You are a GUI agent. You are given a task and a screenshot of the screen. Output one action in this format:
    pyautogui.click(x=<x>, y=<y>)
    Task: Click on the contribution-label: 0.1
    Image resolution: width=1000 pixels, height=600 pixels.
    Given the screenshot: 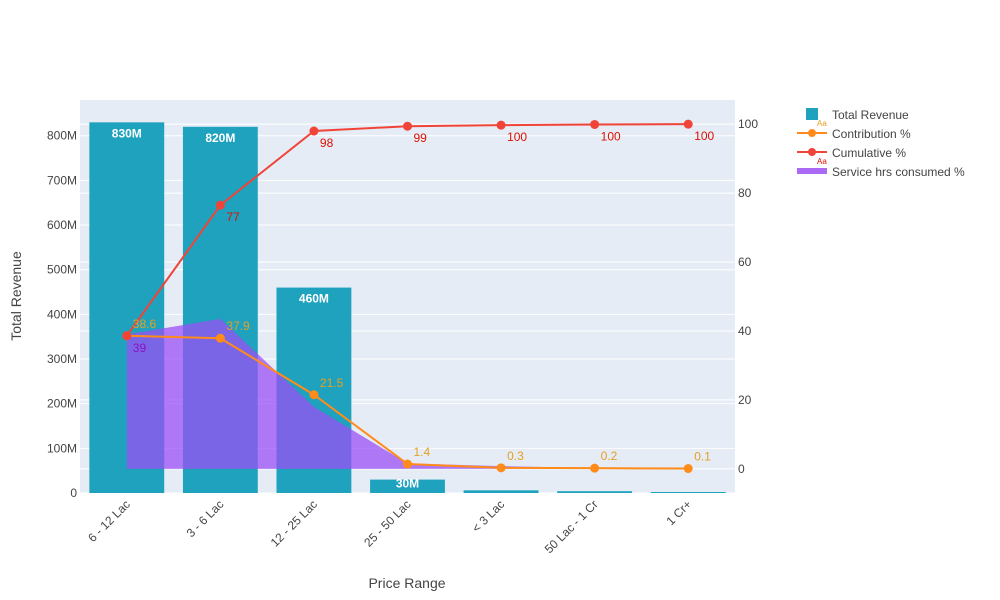 What is the action you would take?
    pyautogui.click(x=702, y=457)
    